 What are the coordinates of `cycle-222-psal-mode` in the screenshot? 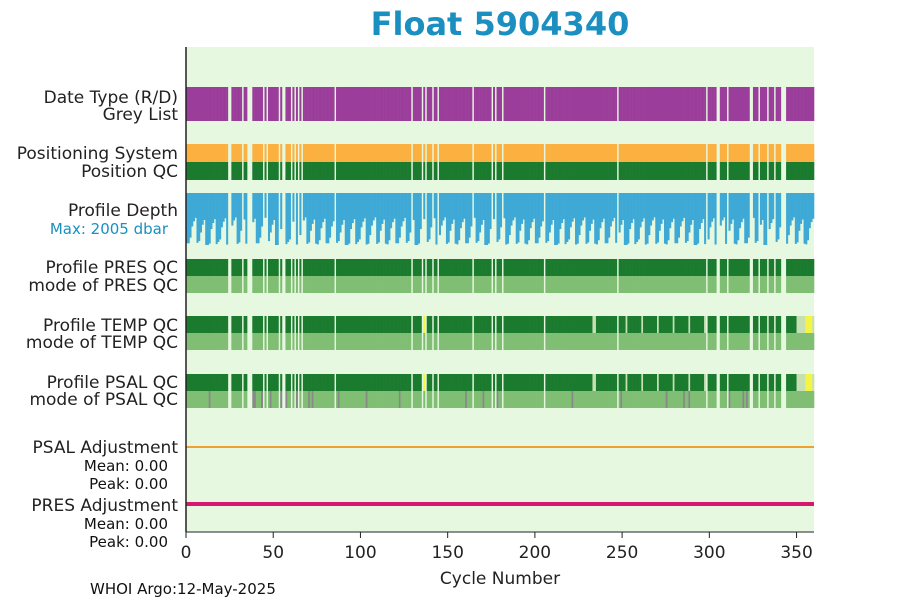 It's located at (574, 399).